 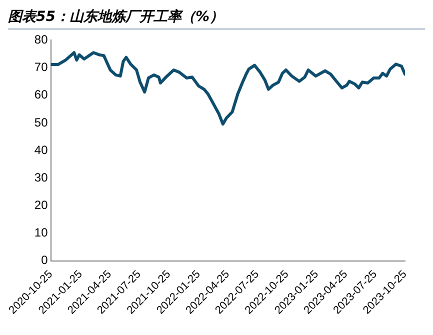 I want to click on y-tick-label: 70, so click(x=41, y=67).